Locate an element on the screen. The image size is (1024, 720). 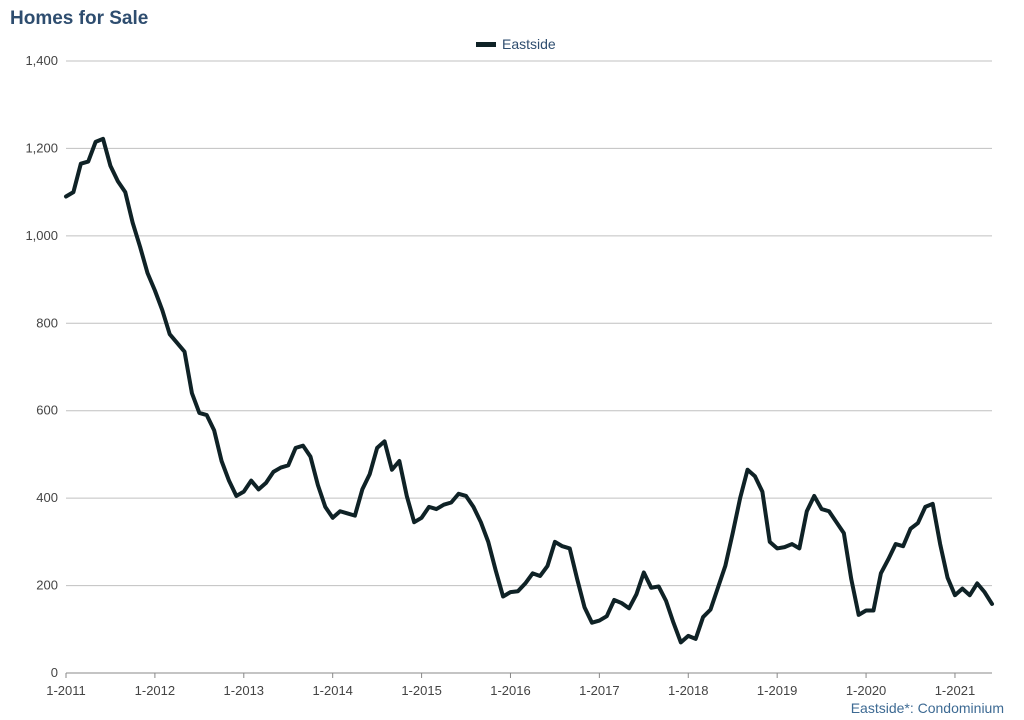
y-tick-label: 1,200 is located at coordinates (41, 147).